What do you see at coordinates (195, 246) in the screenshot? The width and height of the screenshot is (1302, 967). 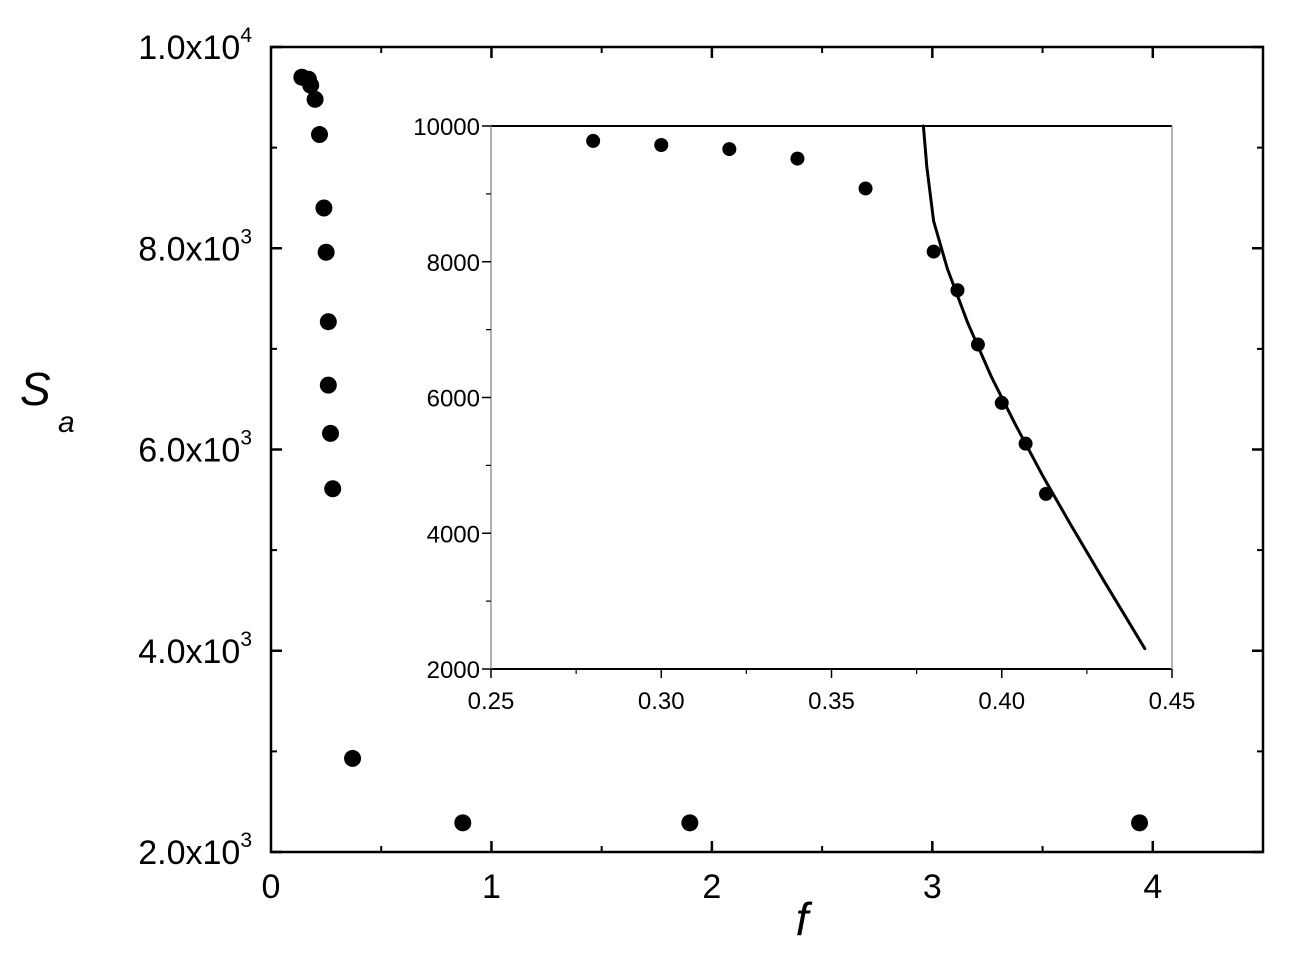 I see `y-tick-label: 8.0x10³` at bounding box center [195, 246].